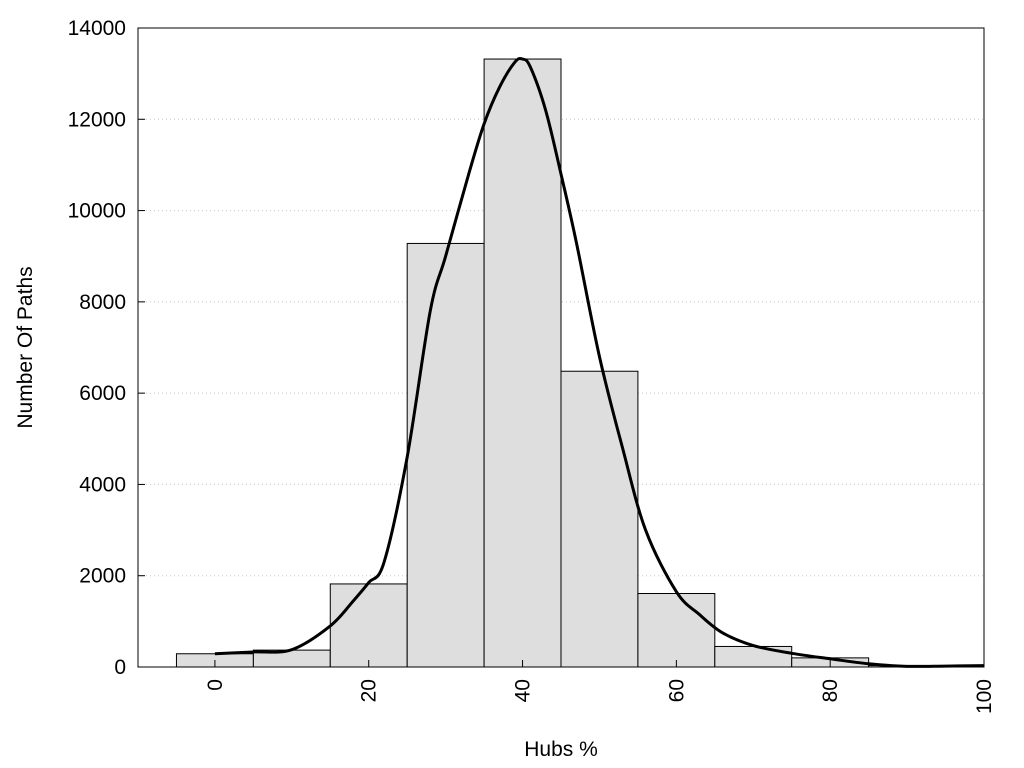  What do you see at coordinates (102, 393) in the screenshot?
I see `y-tick-label: 6000` at bounding box center [102, 393].